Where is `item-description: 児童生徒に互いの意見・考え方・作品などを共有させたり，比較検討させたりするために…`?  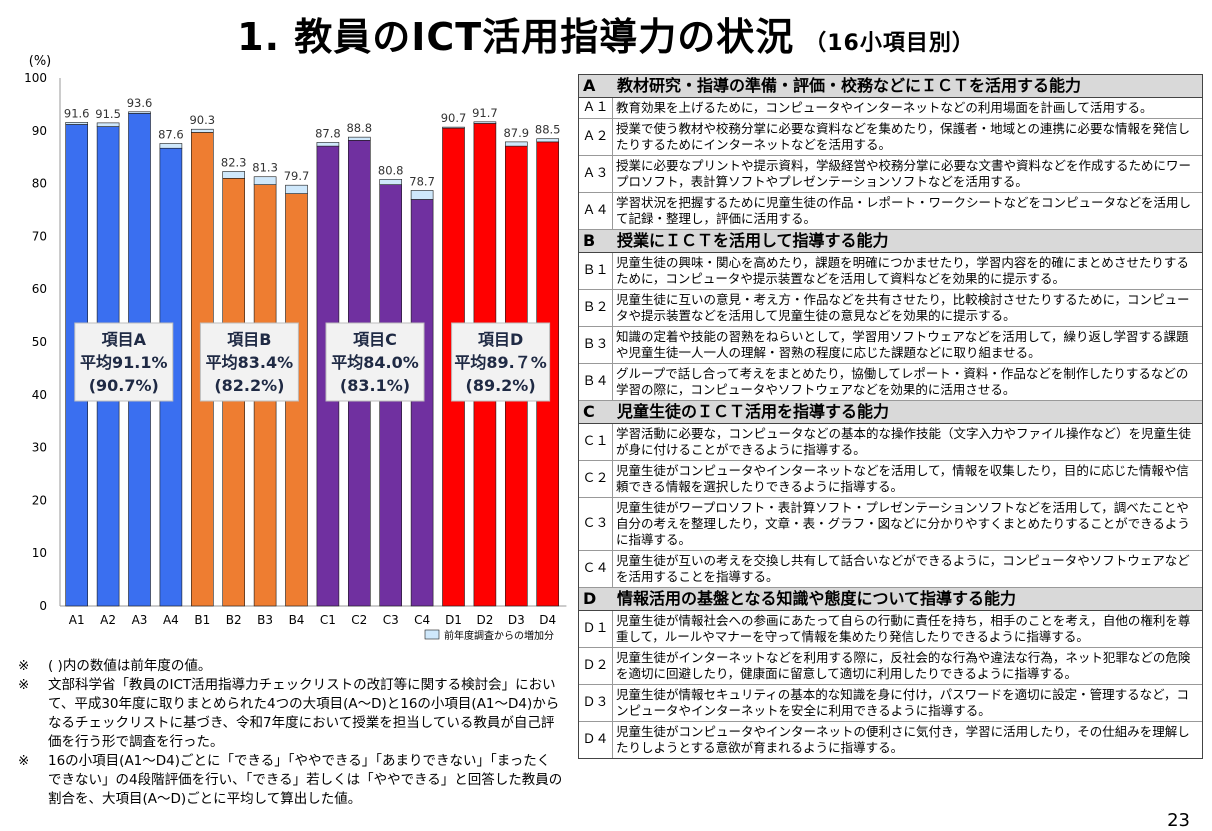
item-description: 児童生徒に互いの意見・考え方・作品などを共有させたり，比較検討させたりするために… is located at coordinates (903, 307).